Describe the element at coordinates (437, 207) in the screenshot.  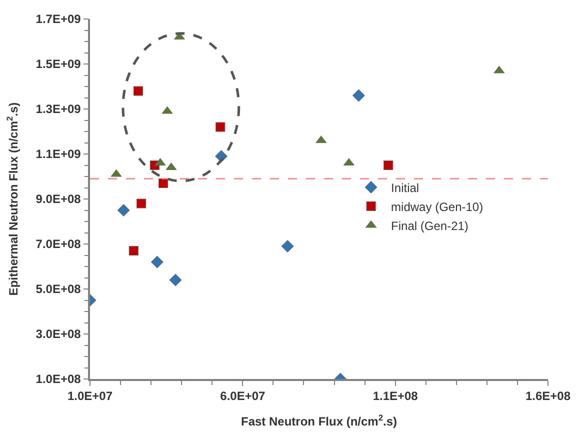
I see `legend-label: midway (Gen-10)` at that location.